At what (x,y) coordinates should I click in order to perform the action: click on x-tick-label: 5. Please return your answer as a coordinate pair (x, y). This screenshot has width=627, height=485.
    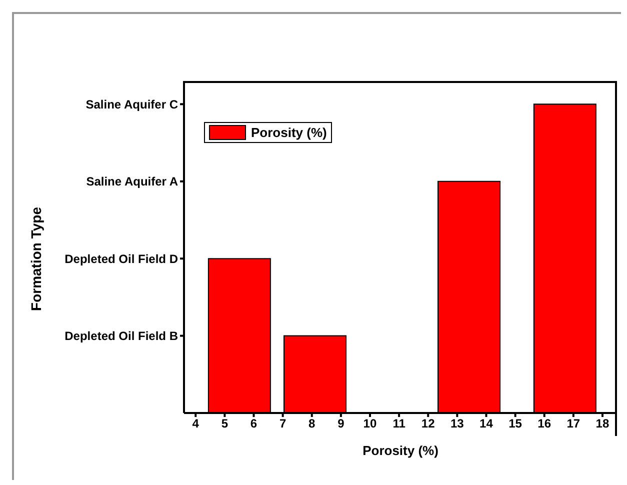
    Looking at the image, I should click on (224, 423).